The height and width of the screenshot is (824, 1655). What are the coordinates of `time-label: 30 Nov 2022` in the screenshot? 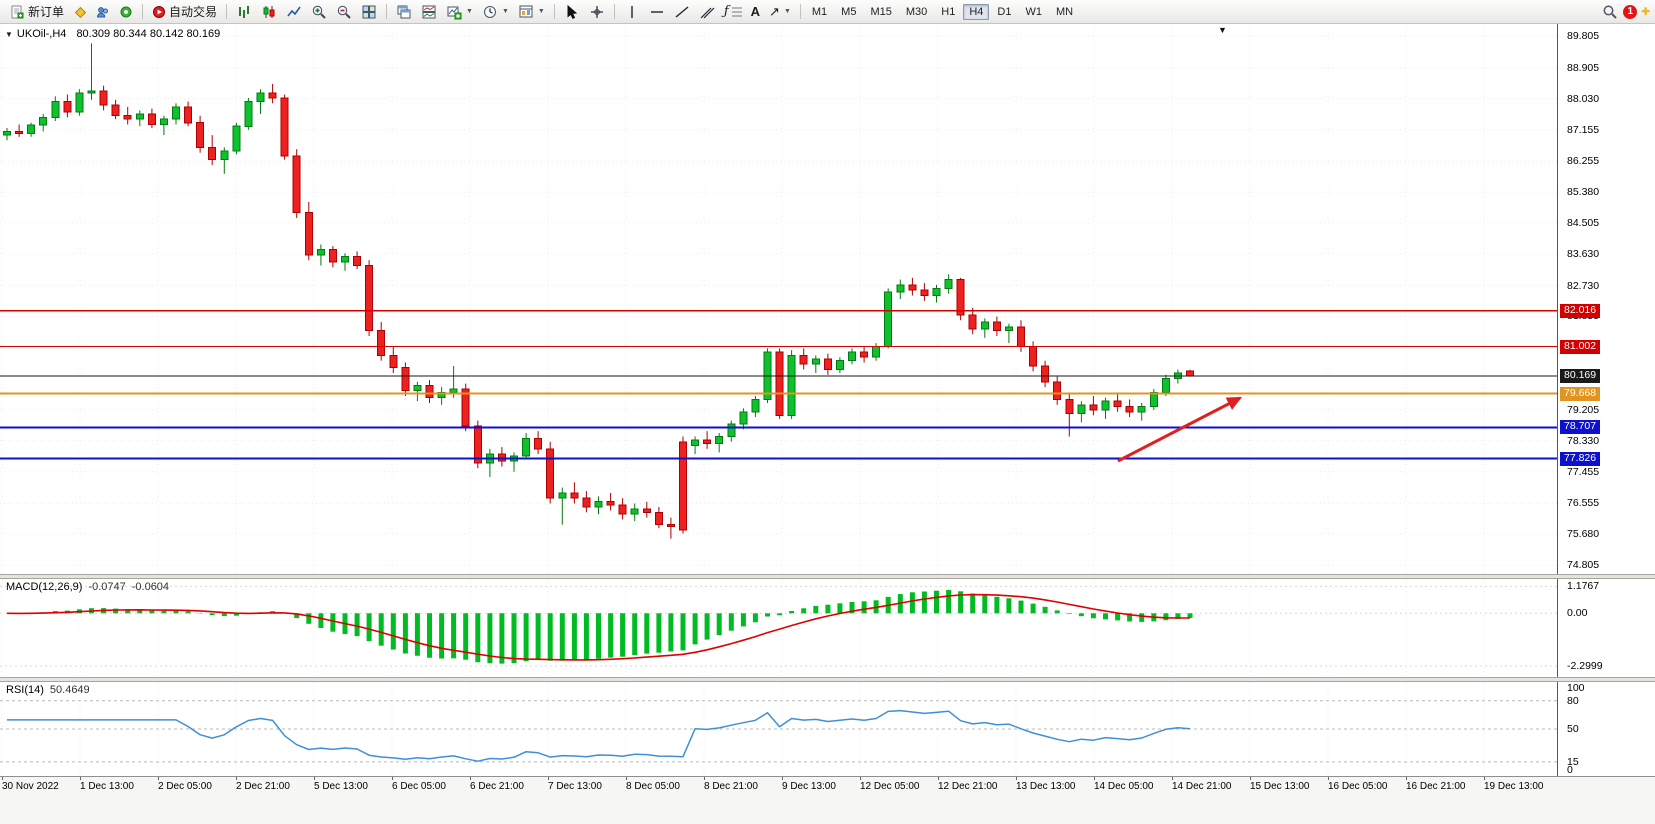 It's located at (30, 786).